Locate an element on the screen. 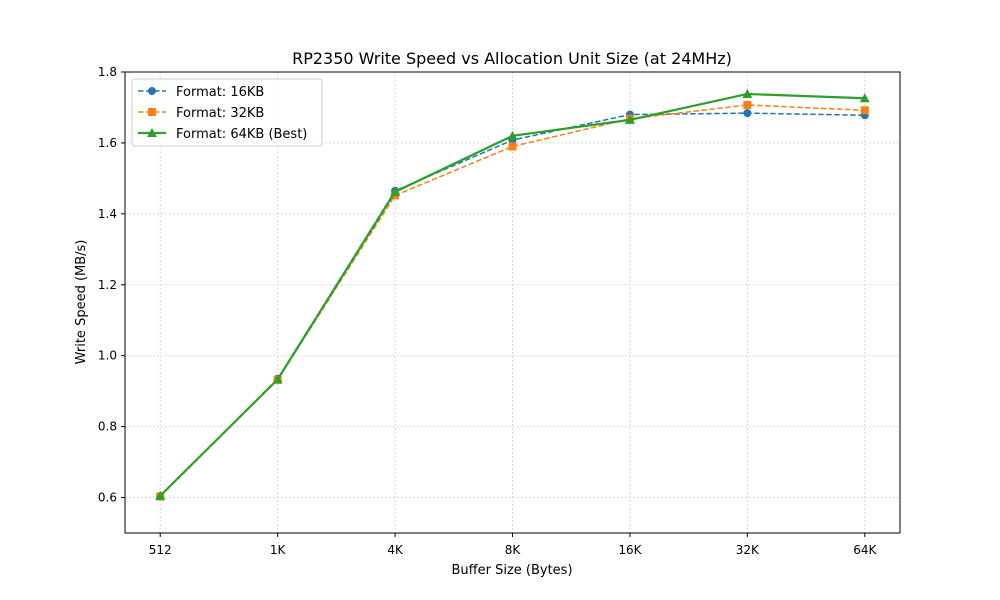 The height and width of the screenshot is (600, 1000). x-tick-label: 1K is located at coordinates (278, 550).